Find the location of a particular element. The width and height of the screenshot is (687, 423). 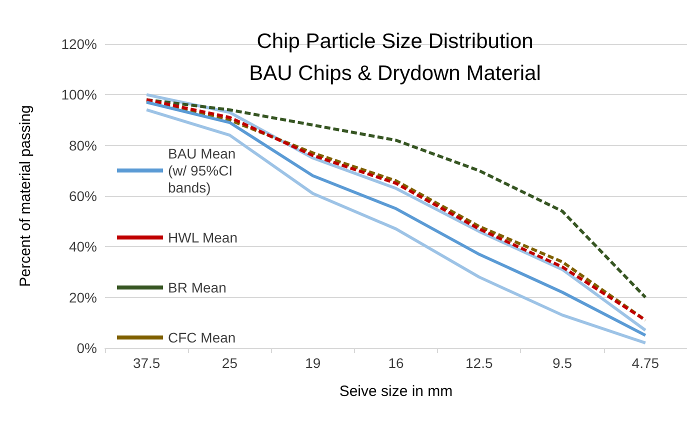

x-tick-label: 16 is located at coordinates (396, 363).